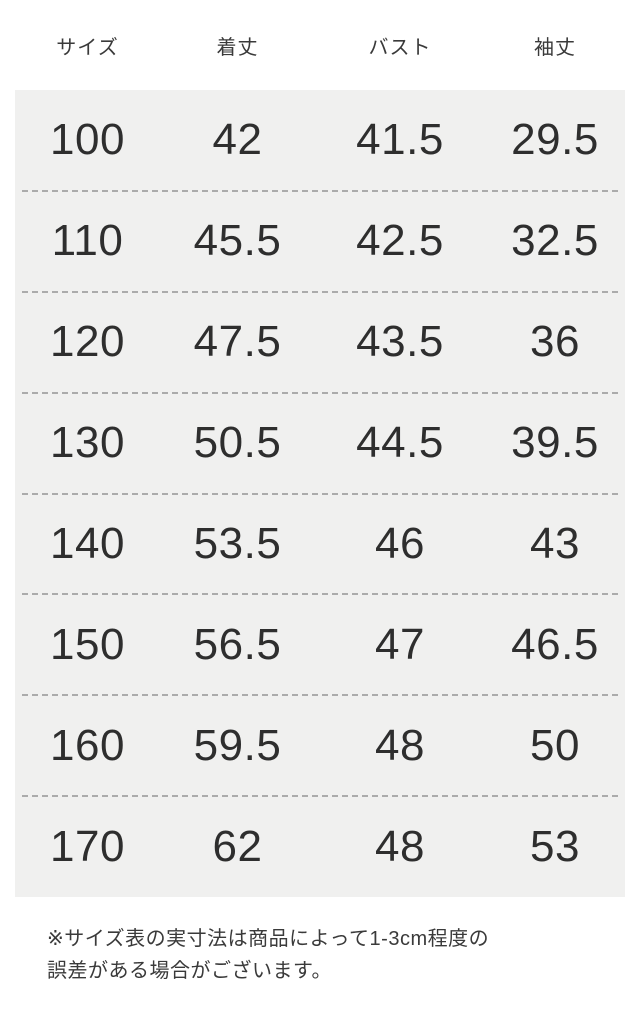  I want to click on table-row: 150 56.5 47 46.5, so click(320, 645).